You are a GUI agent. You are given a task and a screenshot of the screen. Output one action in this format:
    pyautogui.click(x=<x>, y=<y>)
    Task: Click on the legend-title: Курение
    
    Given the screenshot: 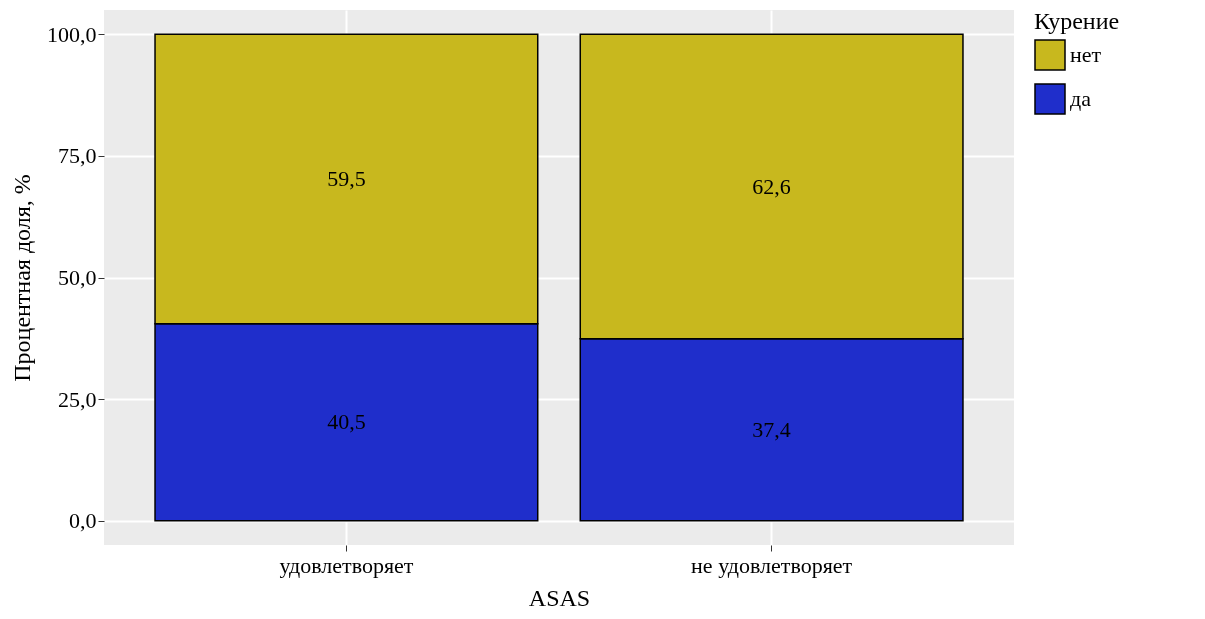 What is the action you would take?
    pyautogui.click(x=1077, y=21)
    